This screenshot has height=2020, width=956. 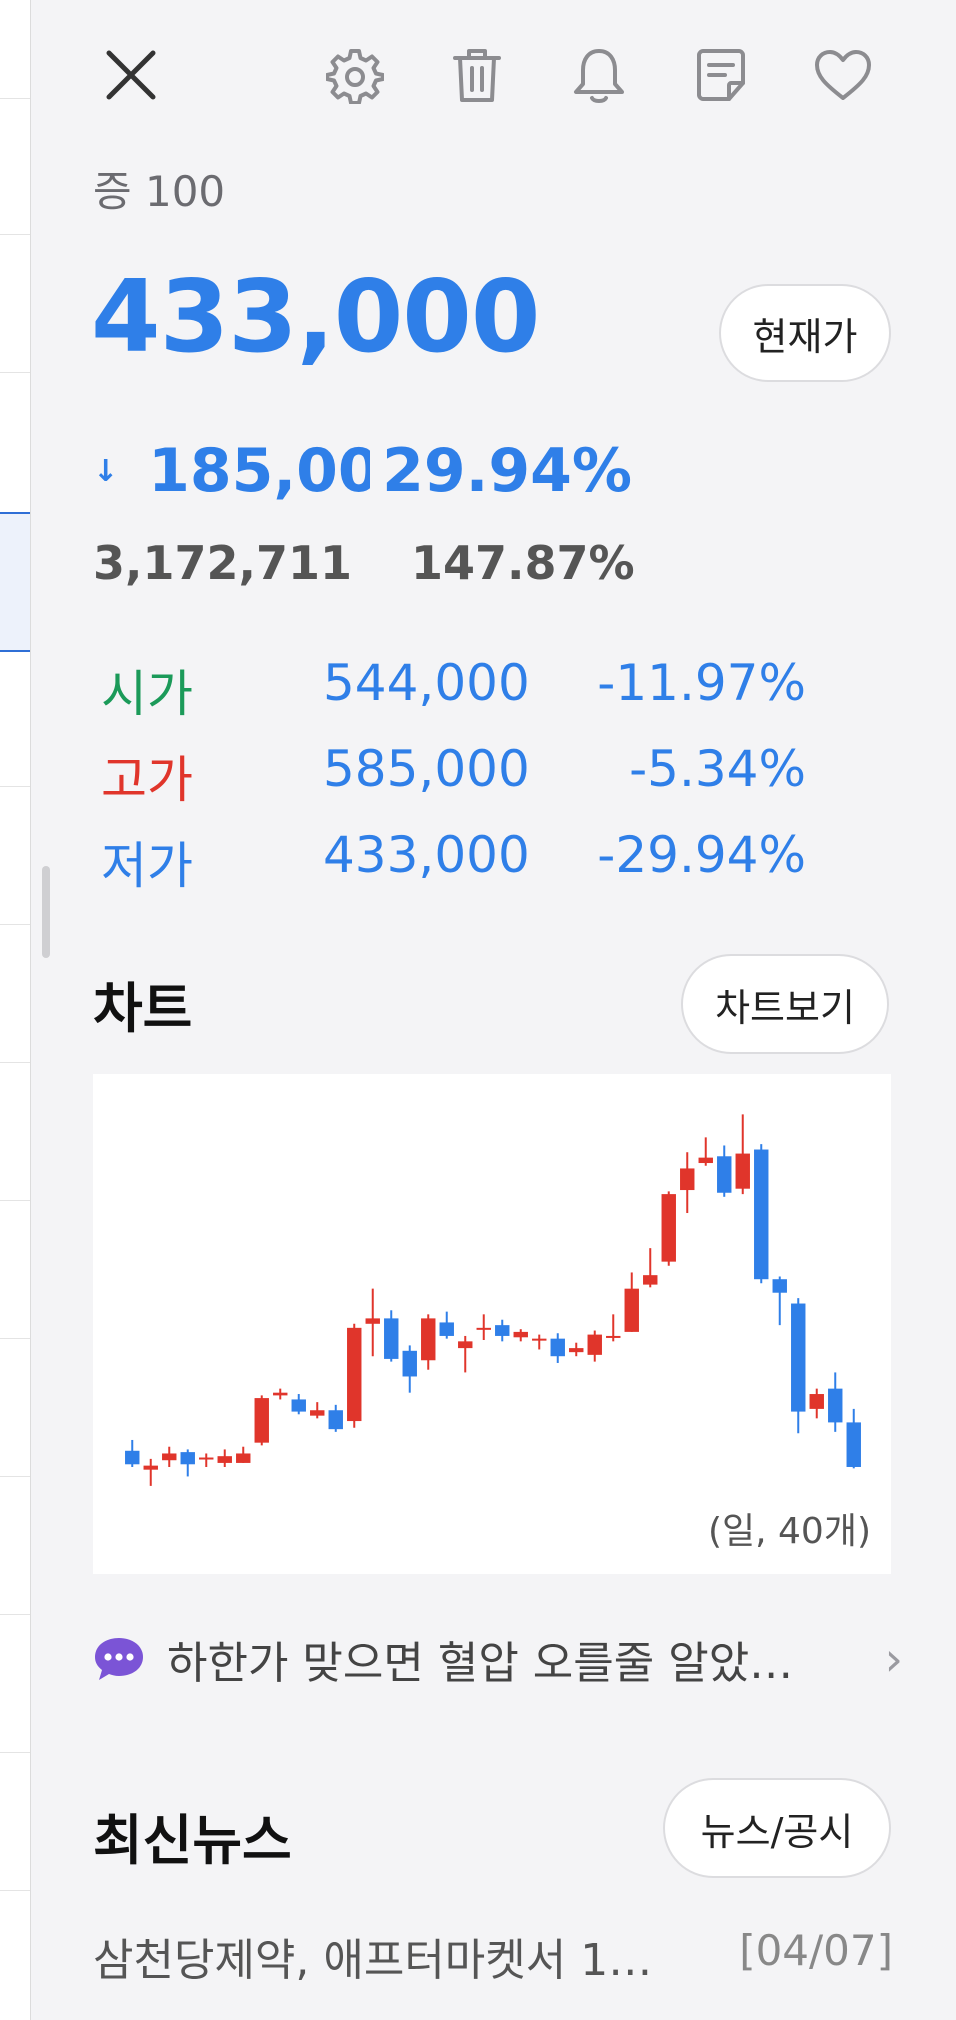 What do you see at coordinates (843, 75) in the screenshot?
I see `heart-icon` at bounding box center [843, 75].